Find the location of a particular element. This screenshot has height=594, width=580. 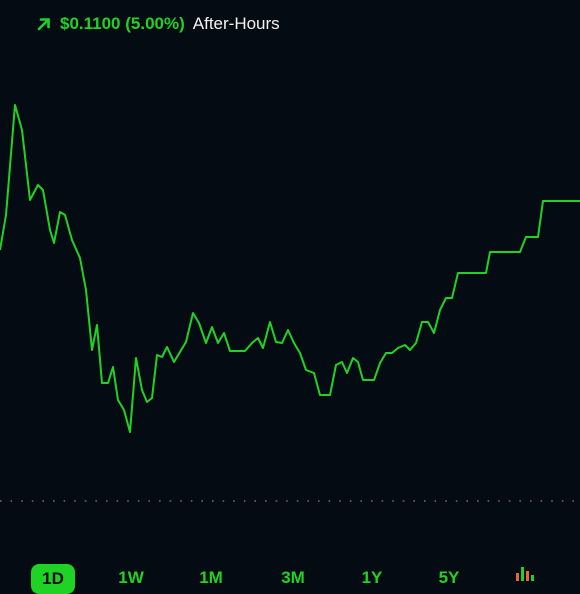

chart-type-icon is located at coordinates (526, 574).